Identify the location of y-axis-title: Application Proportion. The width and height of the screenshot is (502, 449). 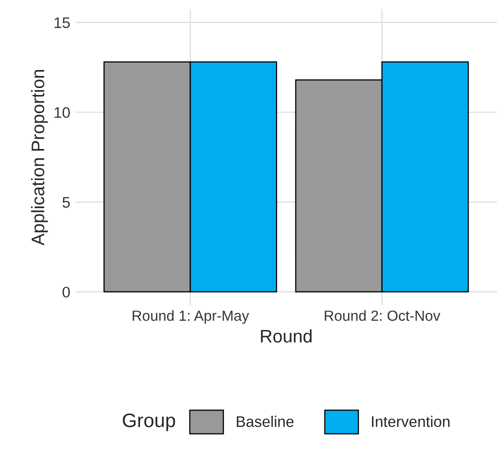
(39, 158).